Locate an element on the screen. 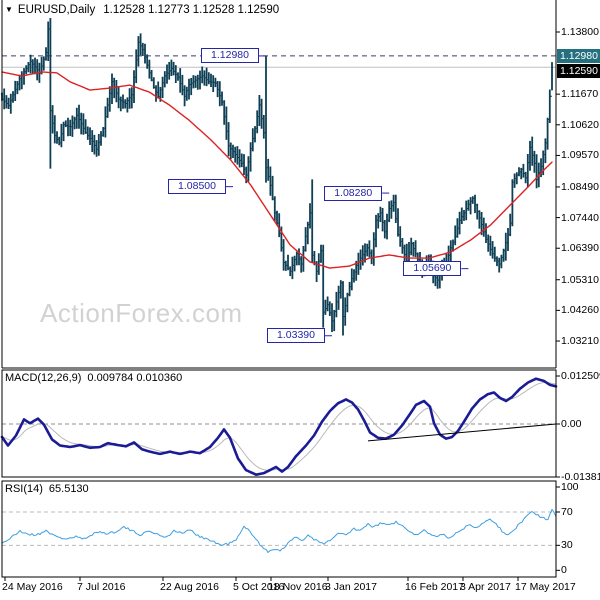 The height and width of the screenshot is (600, 600). price-axis-label: 1.10620 is located at coordinates (580, 124).